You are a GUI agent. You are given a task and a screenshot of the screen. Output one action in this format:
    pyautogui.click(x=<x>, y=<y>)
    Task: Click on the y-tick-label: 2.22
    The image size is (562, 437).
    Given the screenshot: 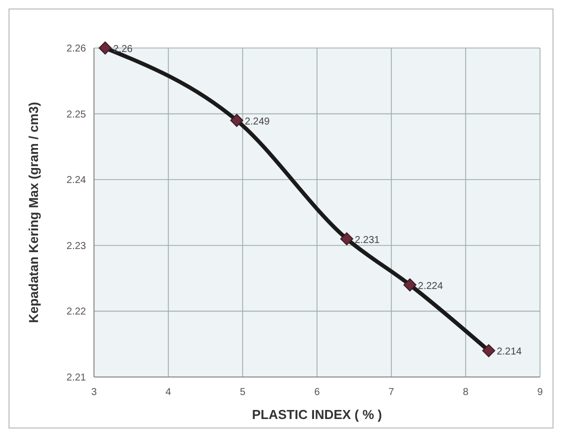 What is the action you would take?
    pyautogui.click(x=76, y=312)
    